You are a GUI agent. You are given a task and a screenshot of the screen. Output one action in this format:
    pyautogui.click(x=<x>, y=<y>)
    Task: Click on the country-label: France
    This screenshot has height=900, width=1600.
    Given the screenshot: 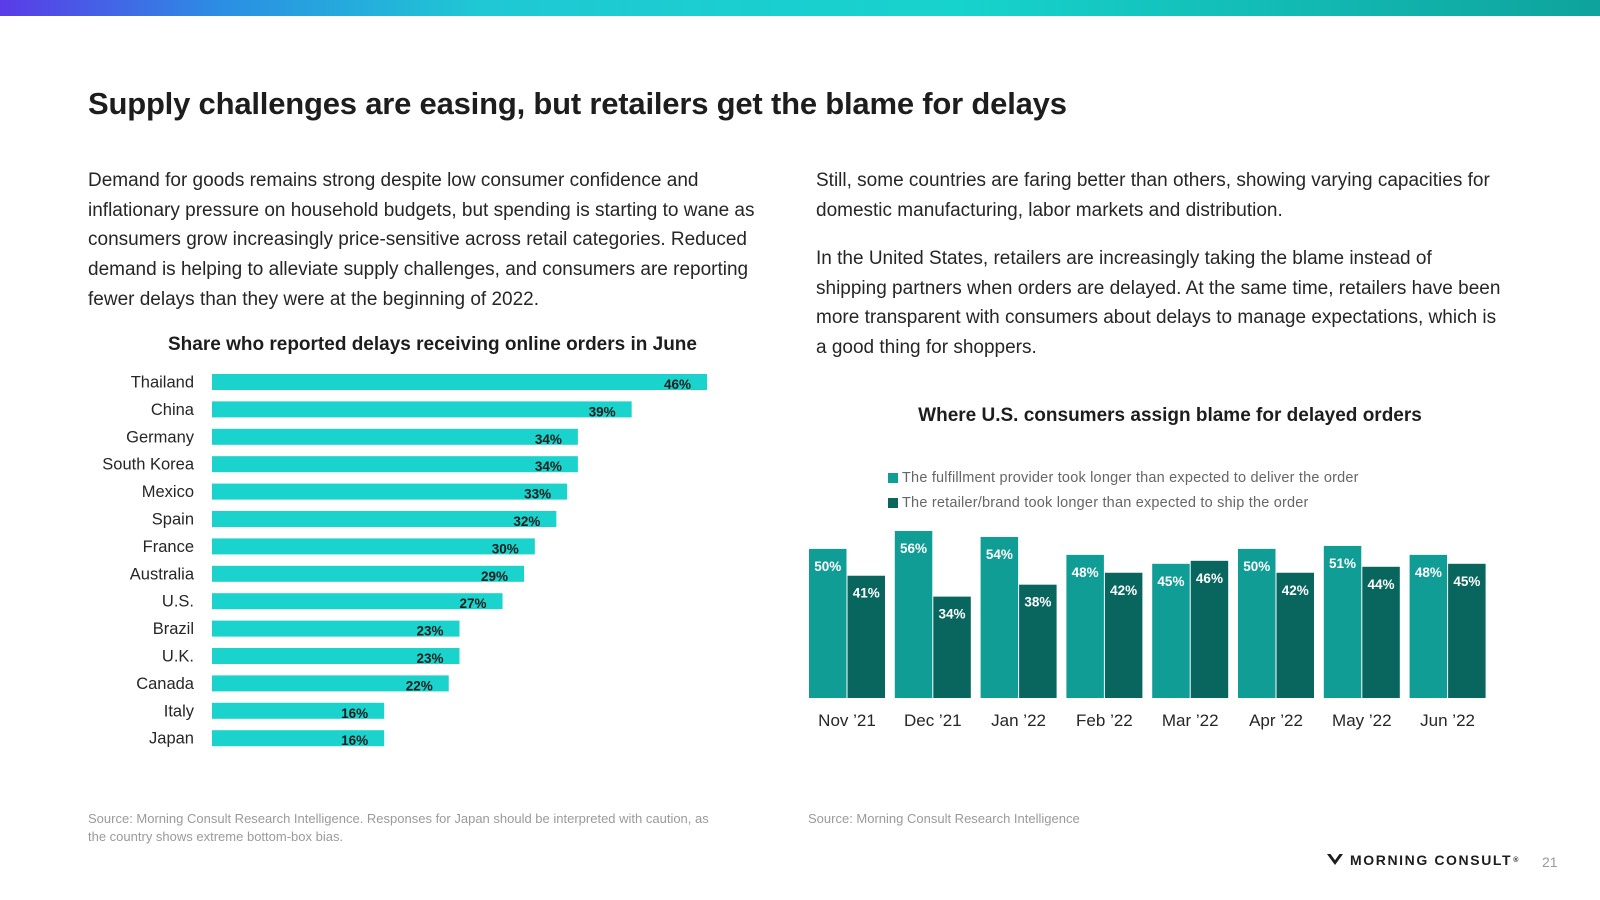 What is the action you would take?
    pyautogui.click(x=168, y=547)
    